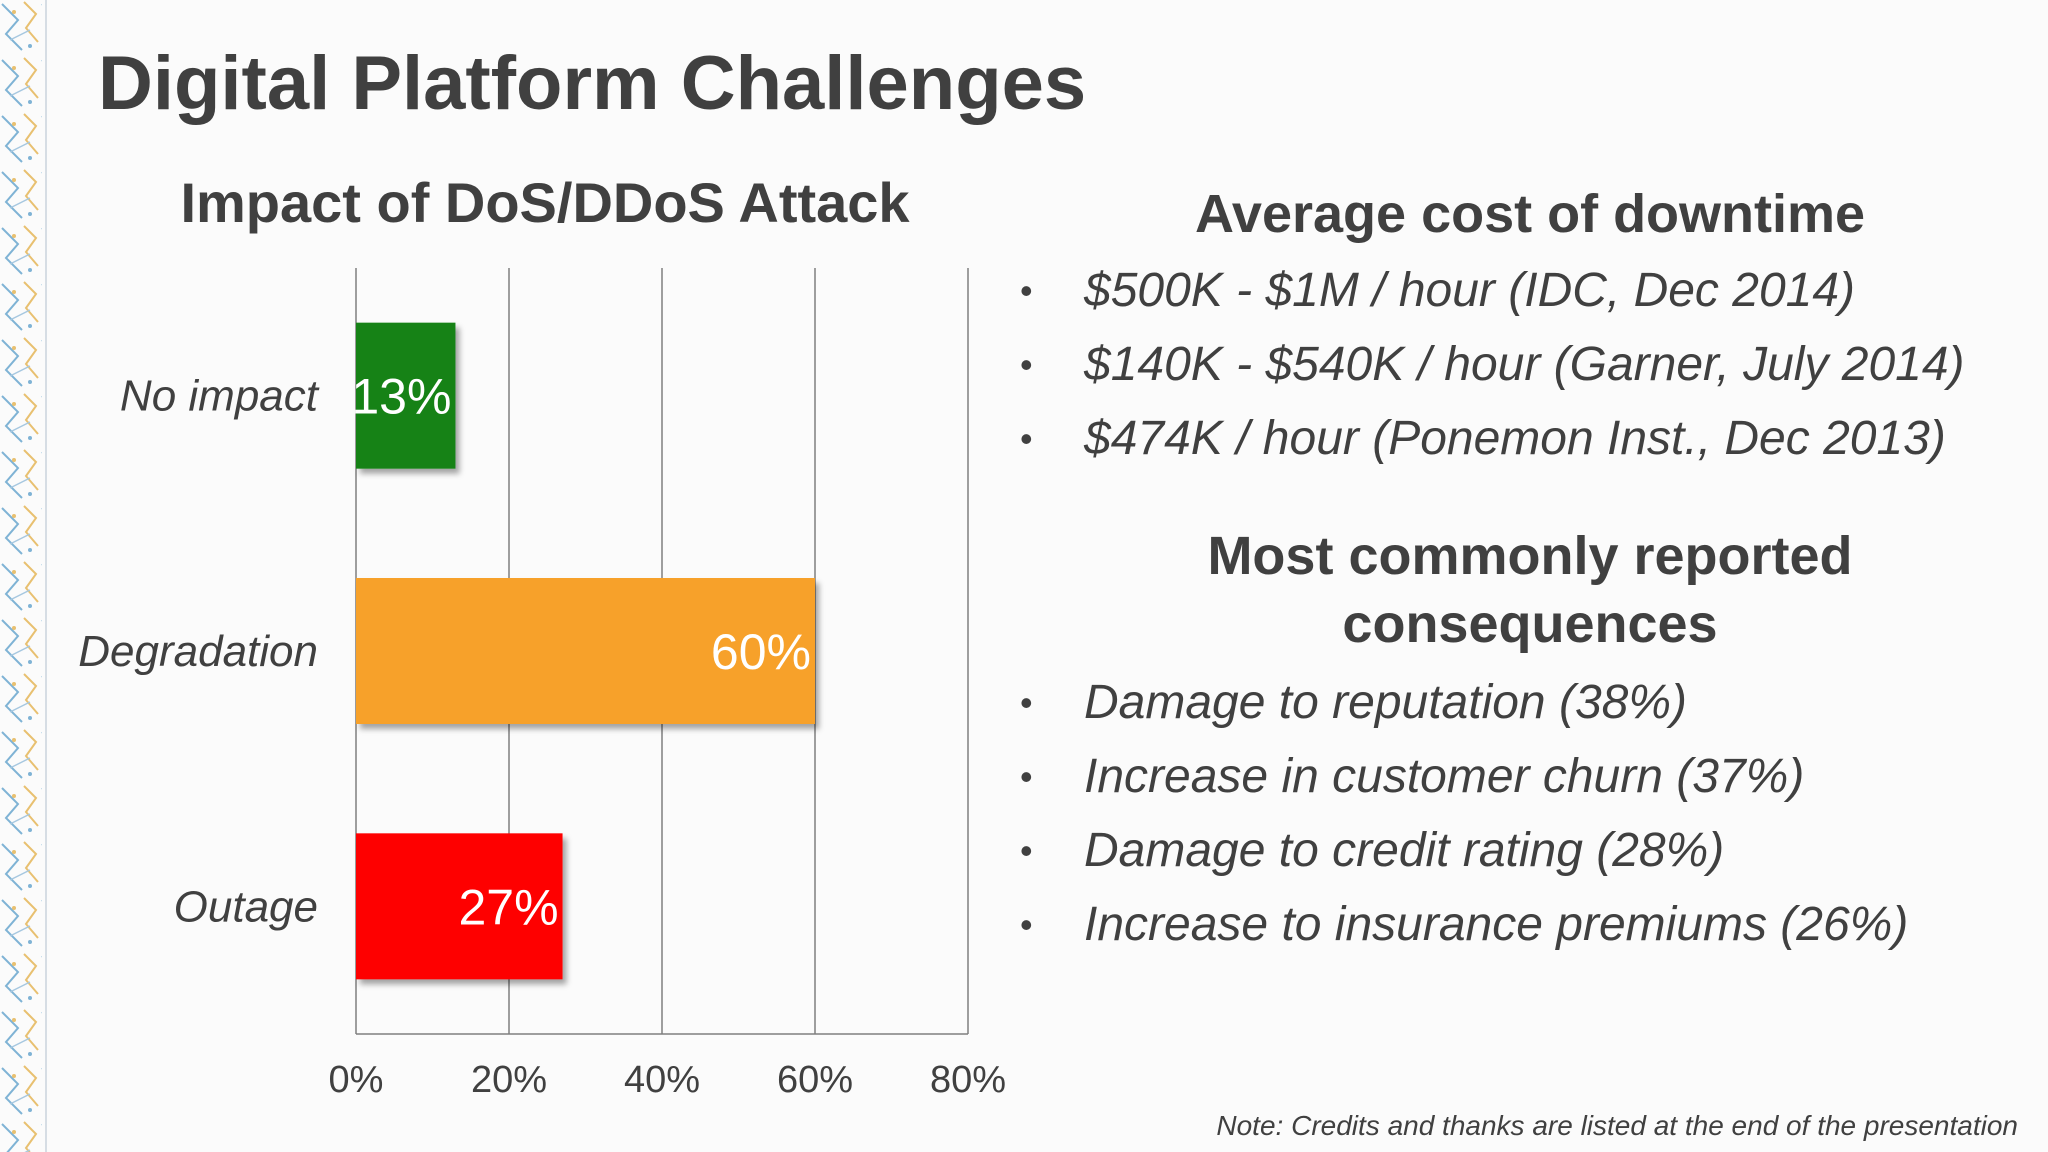  What do you see at coordinates (509, 1080) in the screenshot?
I see `x-tick-label: 20%` at bounding box center [509, 1080].